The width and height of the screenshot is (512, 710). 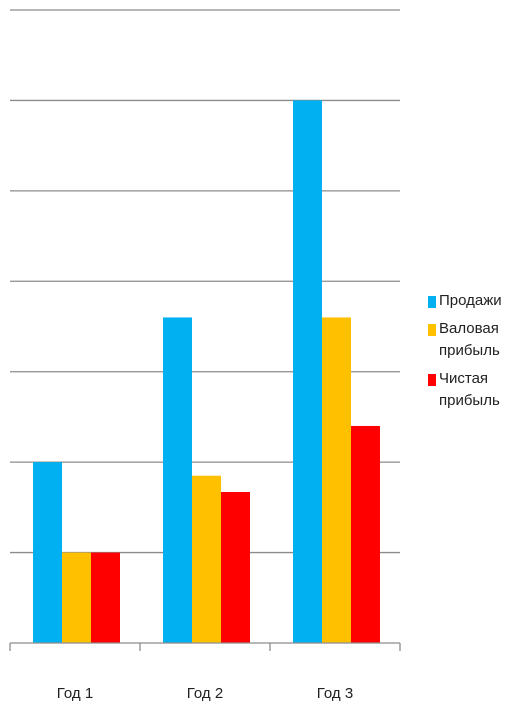 I want to click on legend-swatch-gross-profit, so click(x=432, y=330).